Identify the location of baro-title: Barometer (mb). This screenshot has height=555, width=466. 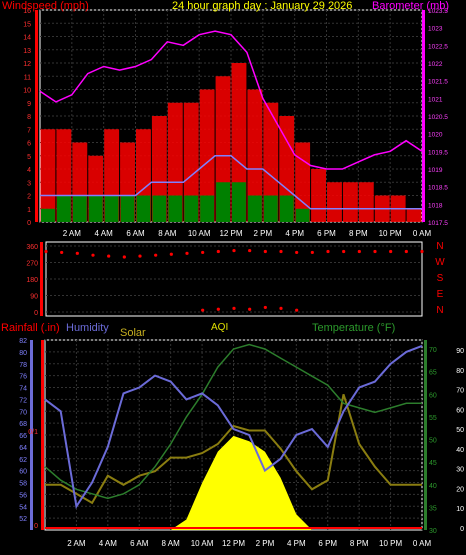
(410, 6).